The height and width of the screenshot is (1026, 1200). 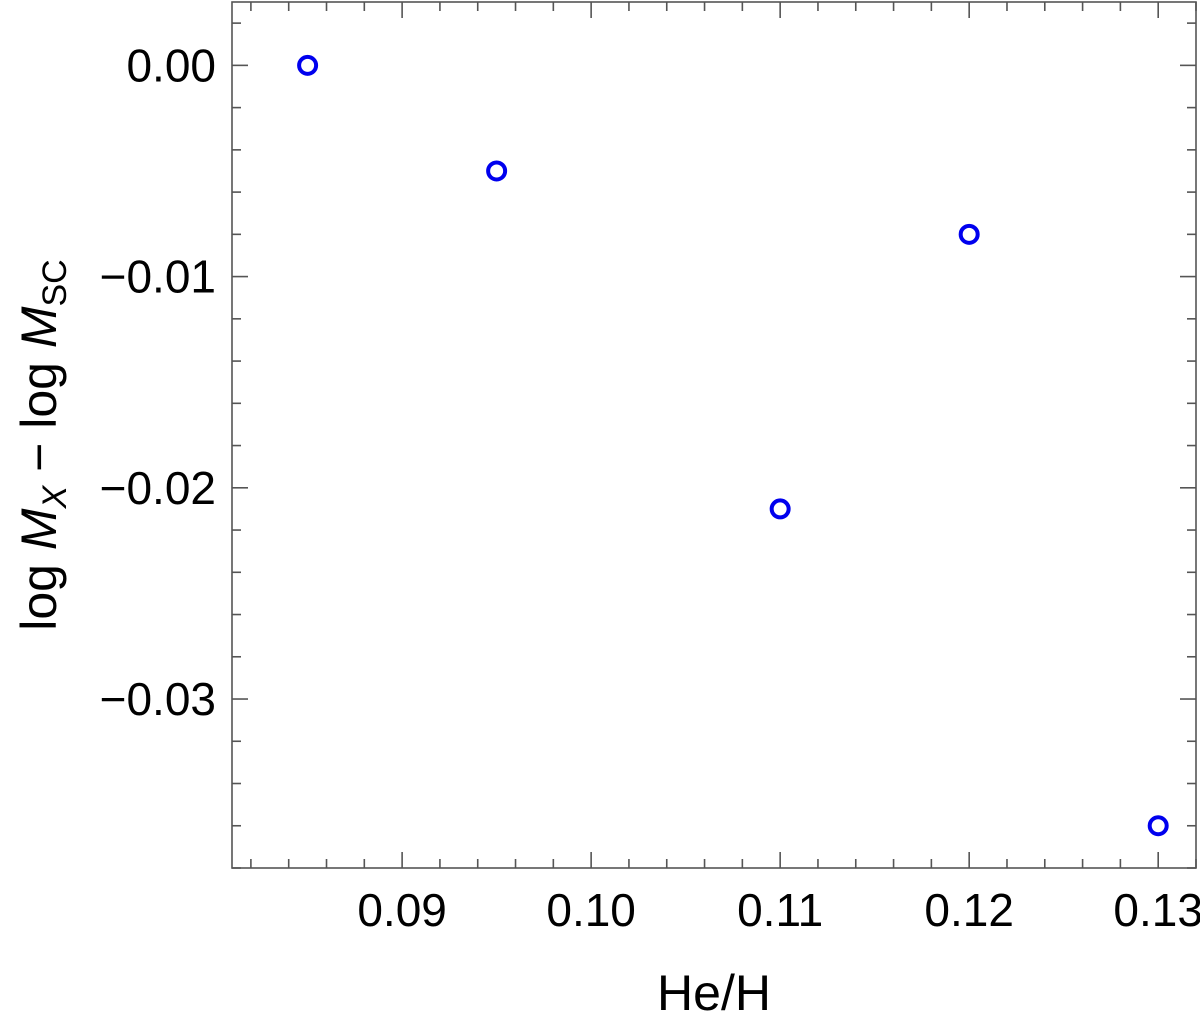 What do you see at coordinates (158, 699) in the screenshot?
I see `y-tick-label: −0.03` at bounding box center [158, 699].